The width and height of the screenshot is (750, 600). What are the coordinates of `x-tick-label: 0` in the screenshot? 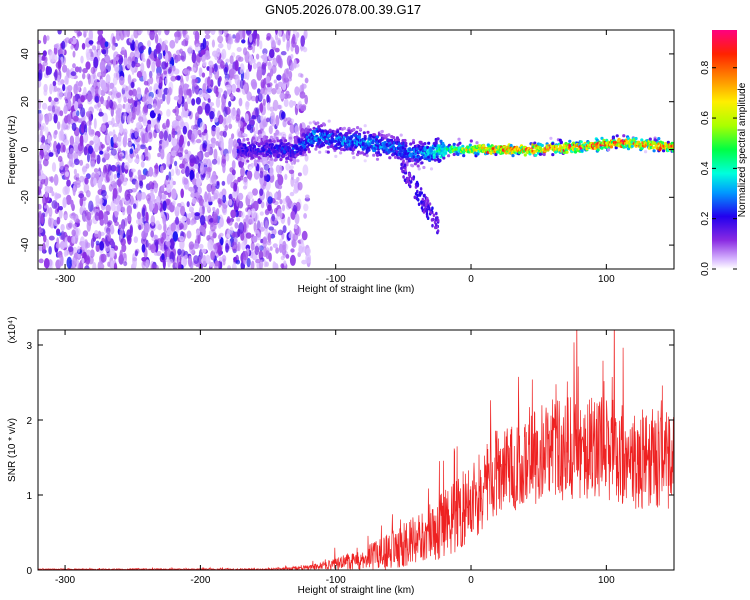 It's located at (471, 580).